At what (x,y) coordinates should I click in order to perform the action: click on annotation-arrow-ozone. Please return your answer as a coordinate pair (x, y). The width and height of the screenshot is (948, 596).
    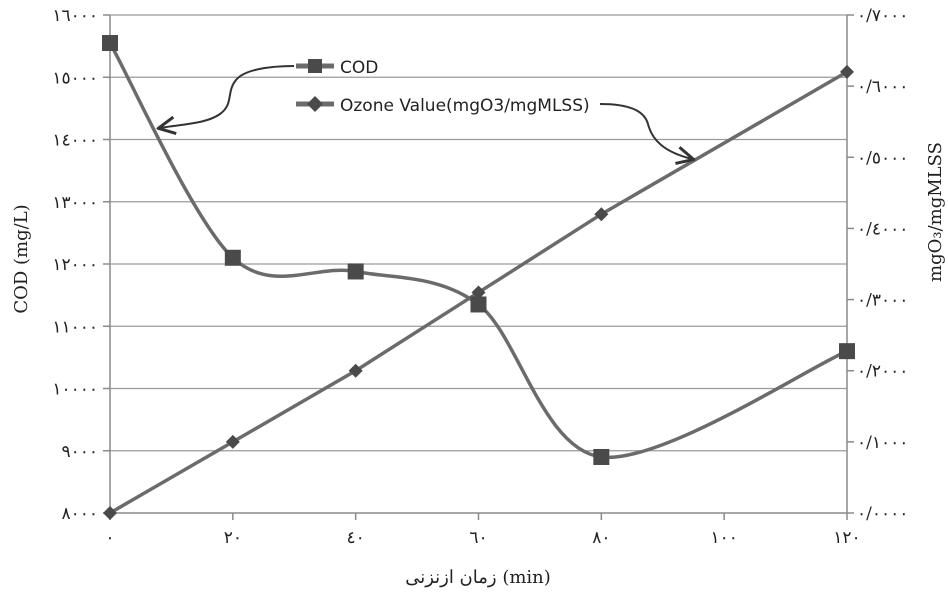
    Looking at the image, I should click on (645, 131).